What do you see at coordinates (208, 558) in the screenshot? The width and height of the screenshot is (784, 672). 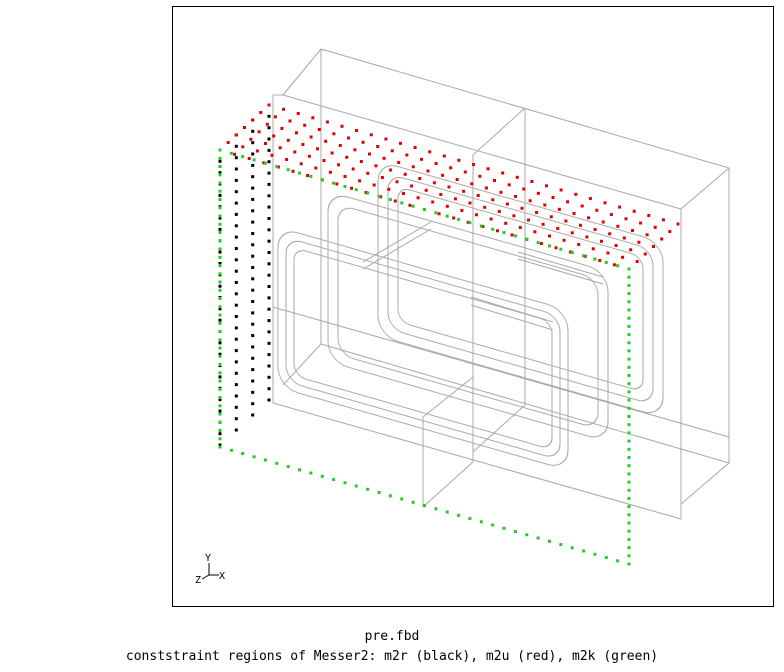 I see `axis-y-label: Y` at bounding box center [208, 558].